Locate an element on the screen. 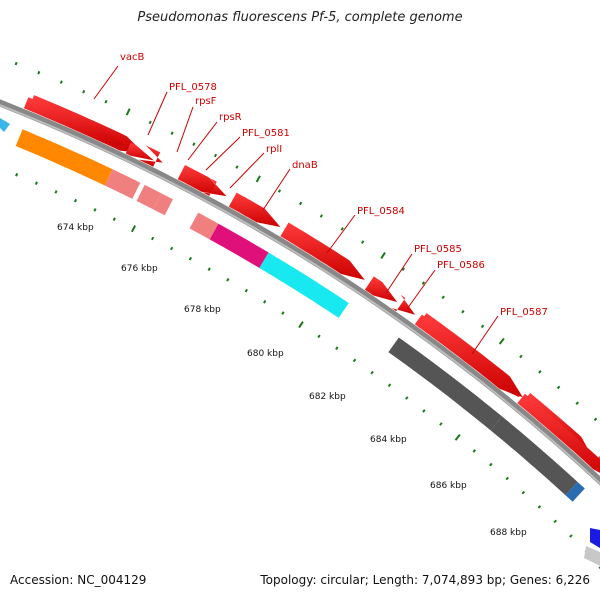 This screenshot has height=600, width=600. cds-rpsR is located at coordinates (163, 204).